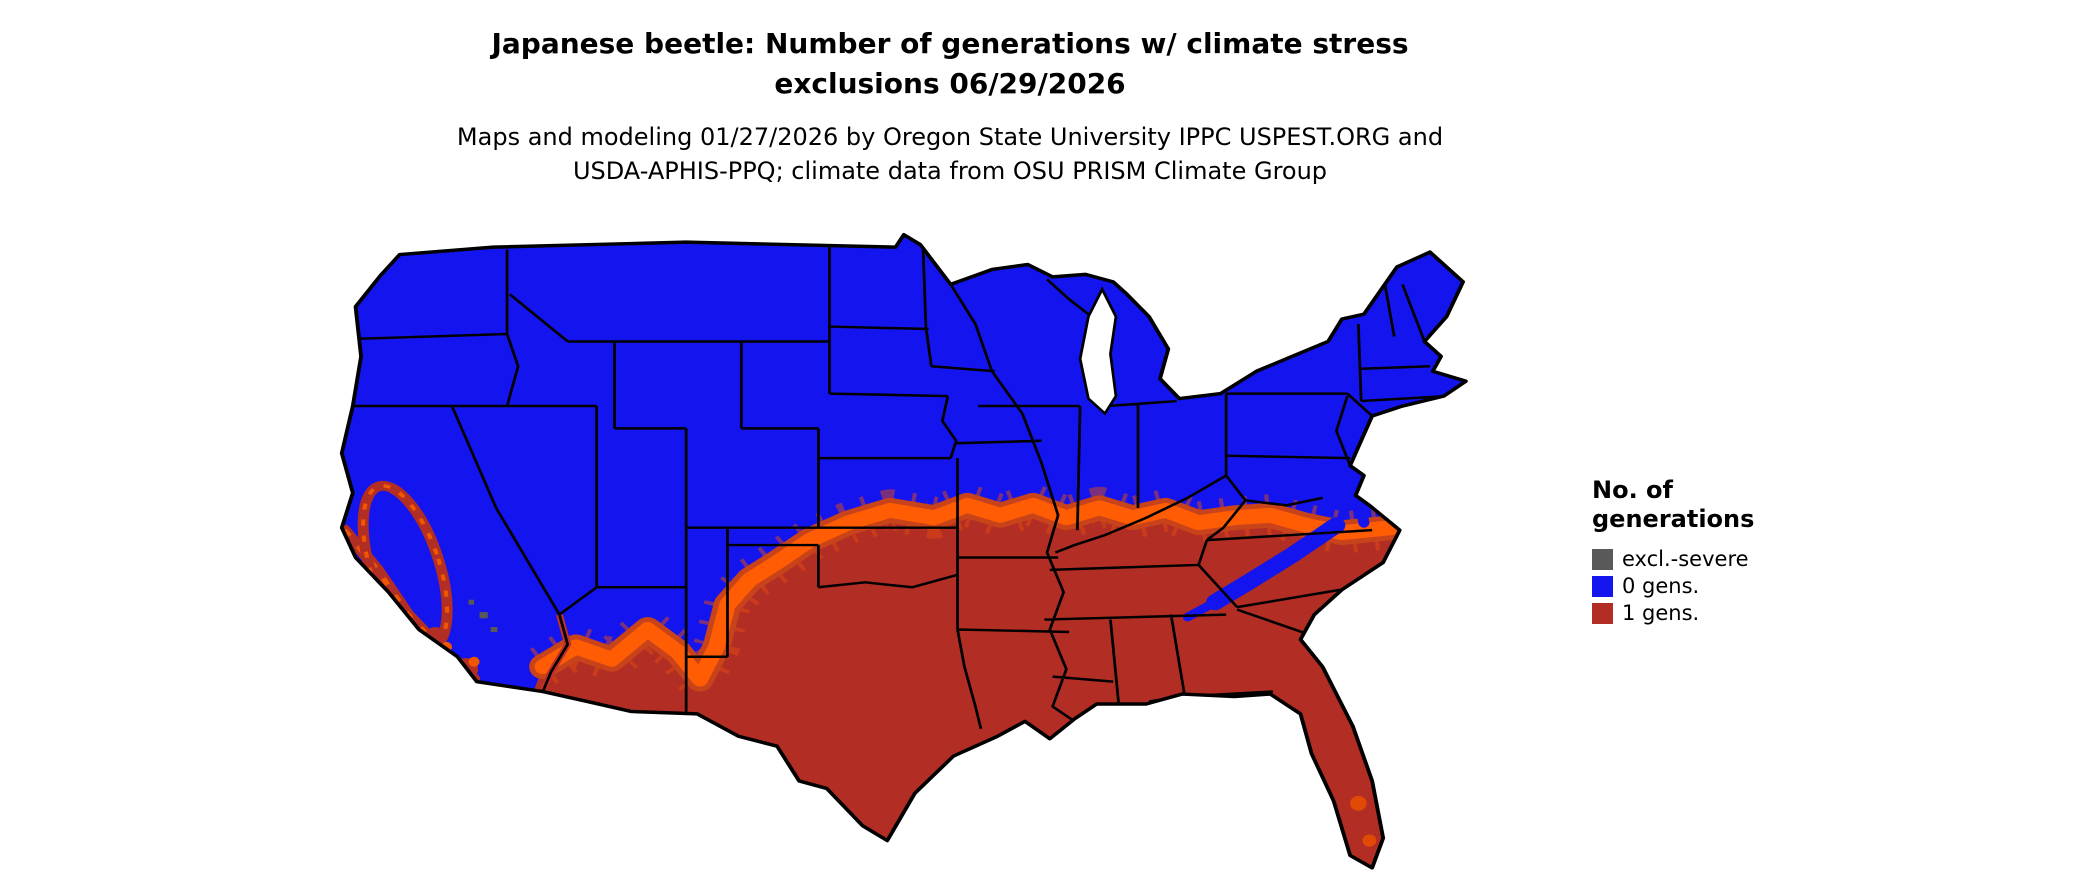  What do you see at coordinates (1732, 613) in the screenshot?
I see `legend-item-1-gens: 1 gens.` at bounding box center [1732, 613].